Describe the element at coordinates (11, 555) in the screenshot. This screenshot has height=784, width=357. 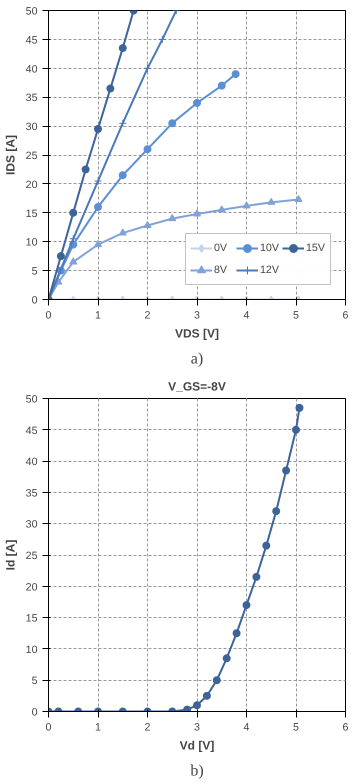
I see `y-axis-title: Id [A]` at that location.